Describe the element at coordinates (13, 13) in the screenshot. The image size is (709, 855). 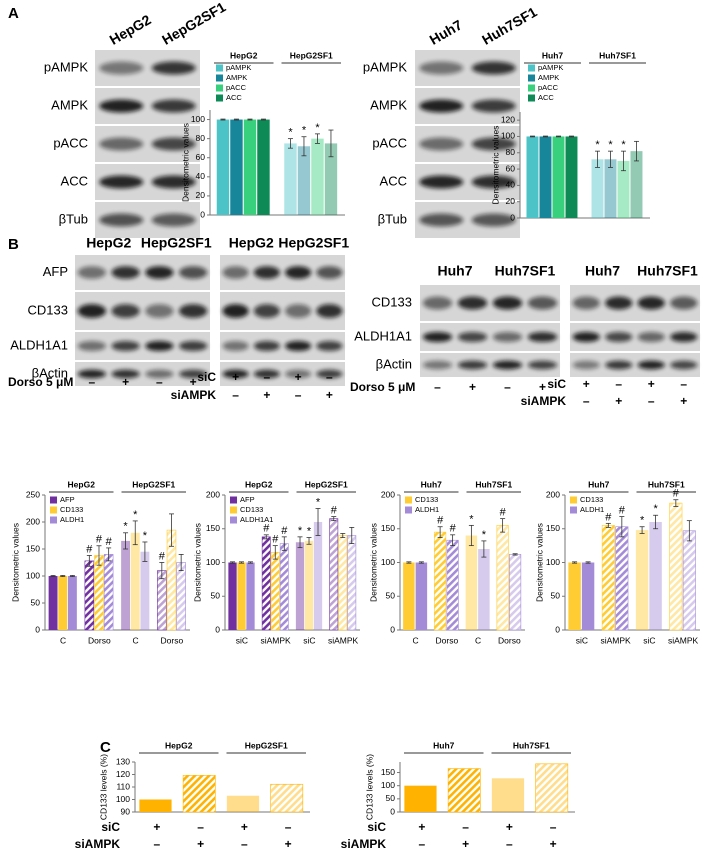
I see `panel-label: A` at that location.